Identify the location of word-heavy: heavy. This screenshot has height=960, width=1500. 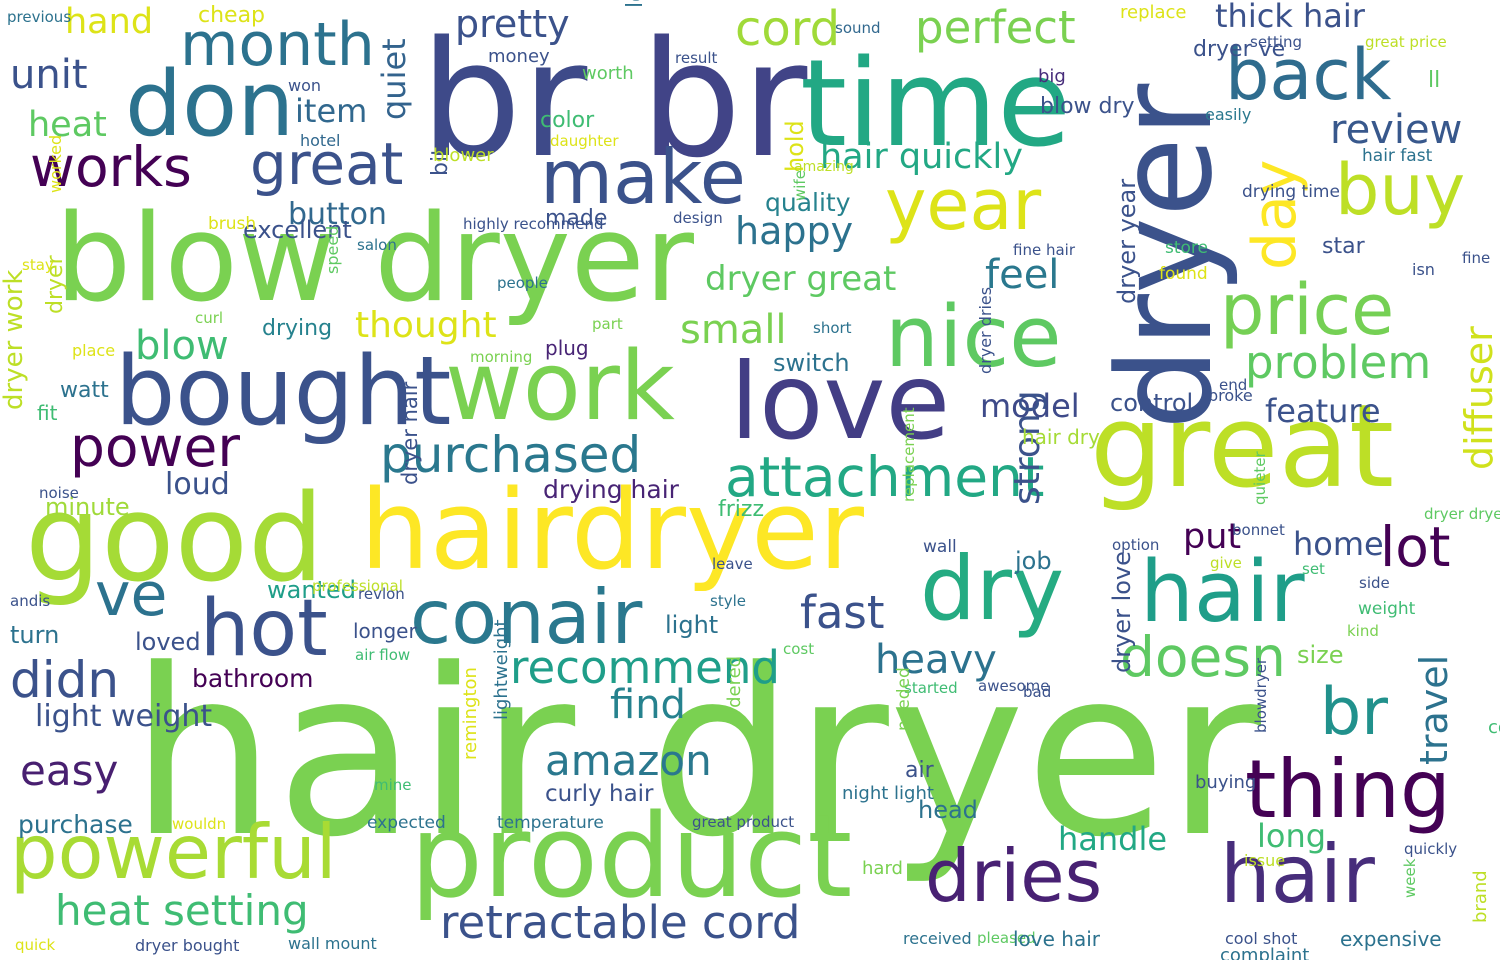
(936, 660).